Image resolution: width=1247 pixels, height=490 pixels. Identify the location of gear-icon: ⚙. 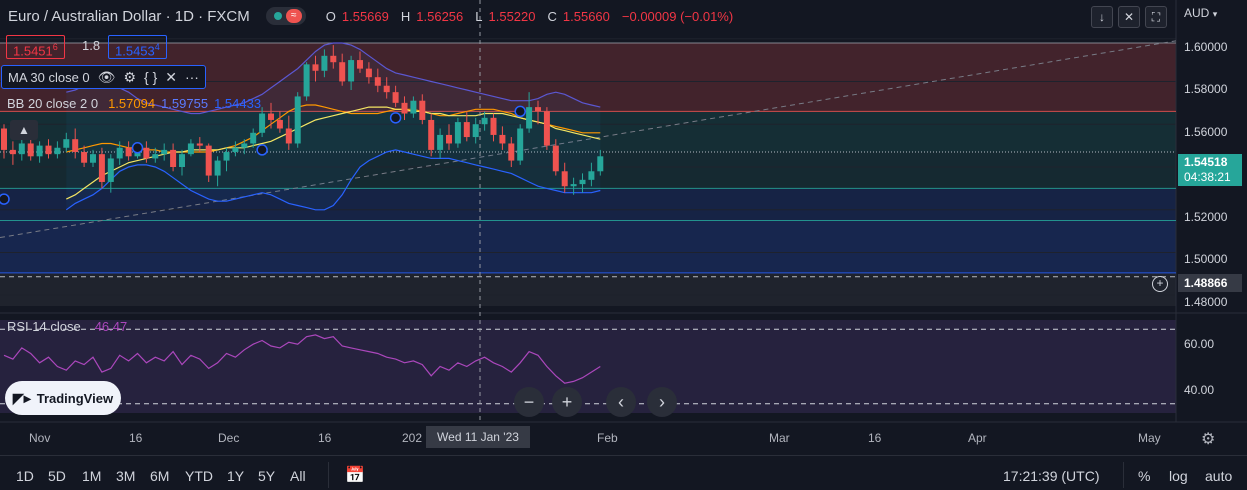
(129, 77).